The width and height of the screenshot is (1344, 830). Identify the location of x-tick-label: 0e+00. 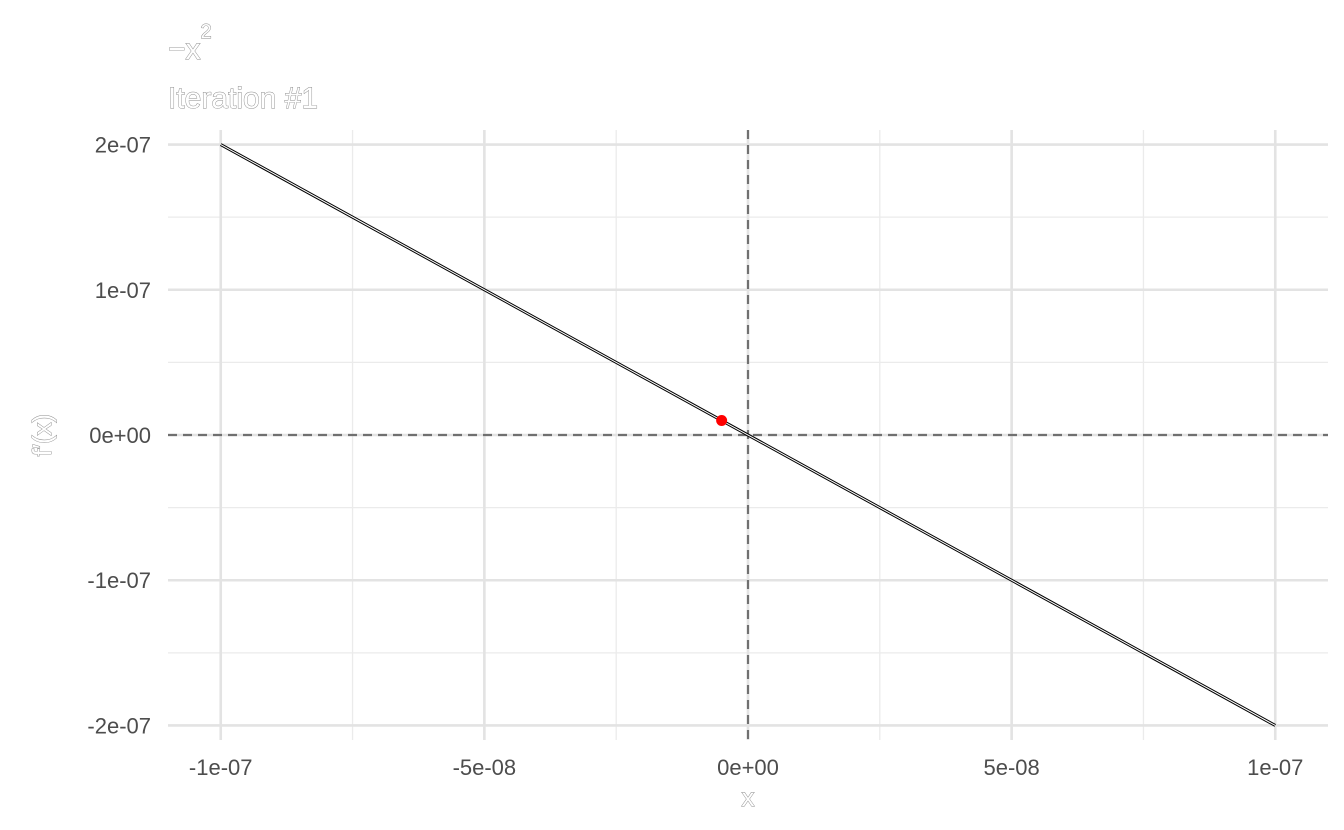
(748, 767).